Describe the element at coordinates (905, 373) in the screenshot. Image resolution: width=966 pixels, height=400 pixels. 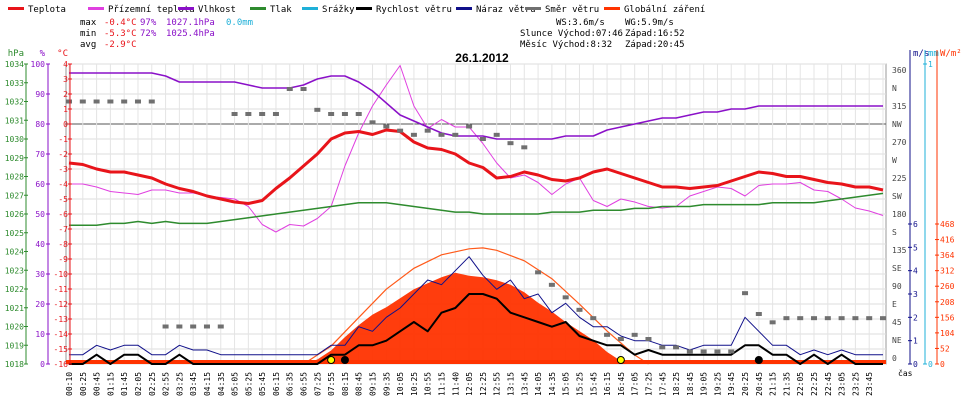
I see `x-axis-title: čas` at that location.